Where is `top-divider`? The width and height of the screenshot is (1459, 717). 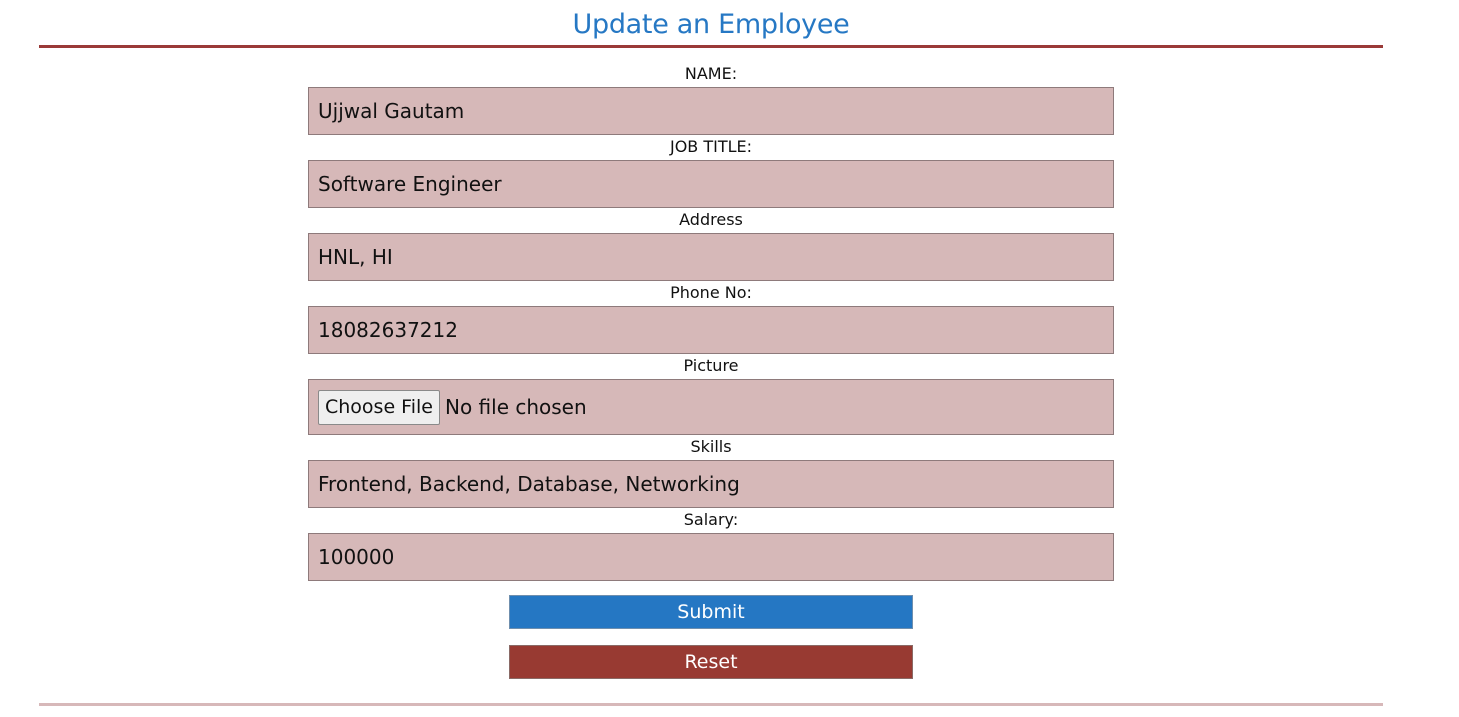
top-divider is located at coordinates (711, 46).